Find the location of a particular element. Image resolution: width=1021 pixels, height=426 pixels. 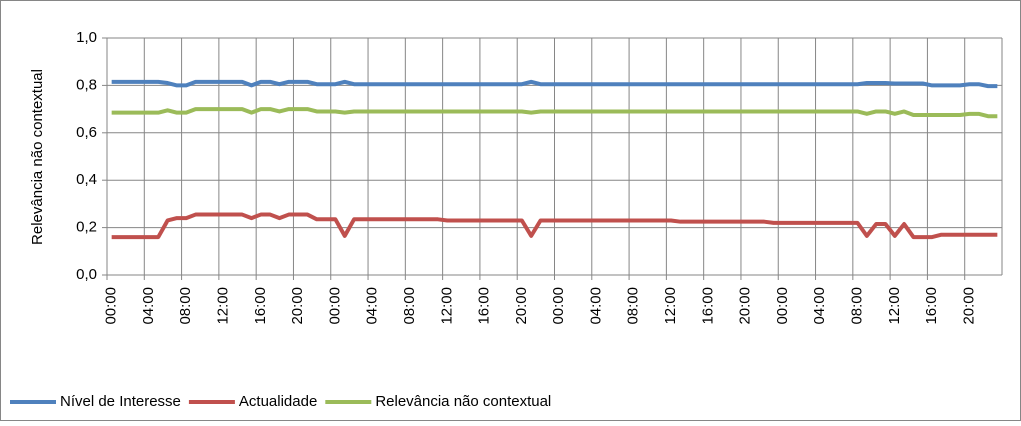

y-tick-label: 0,8 is located at coordinates (86, 84).